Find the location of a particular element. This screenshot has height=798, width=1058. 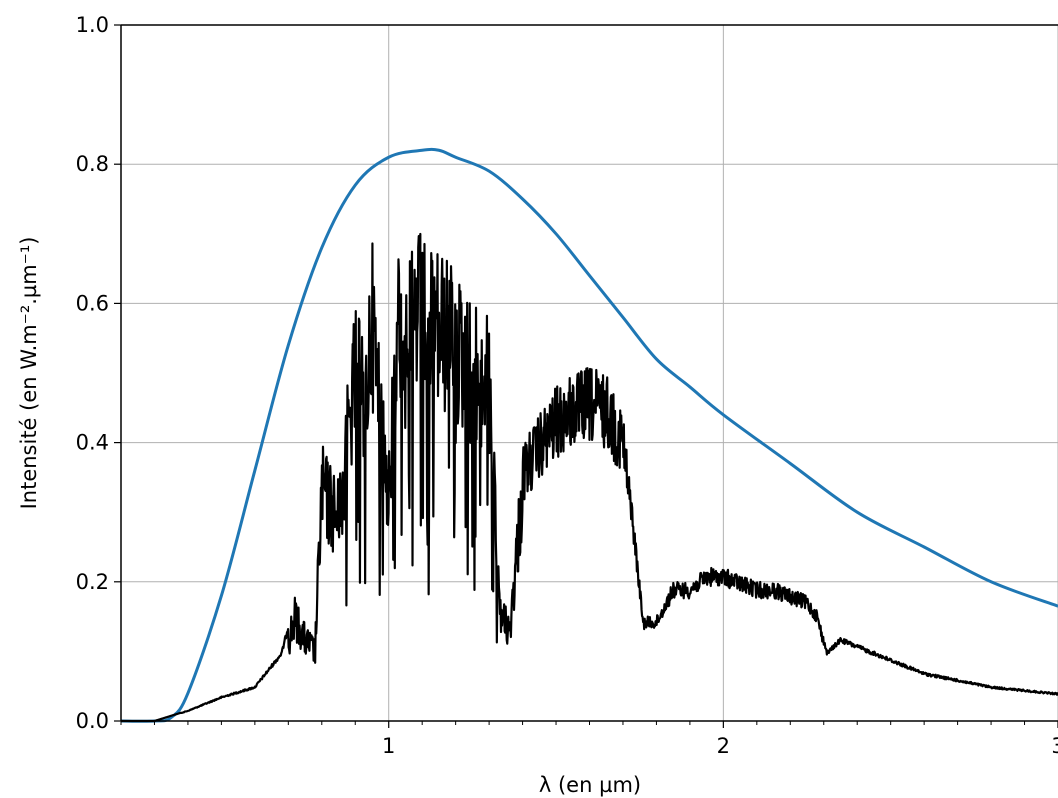

y-tick-label: 0.4 is located at coordinates (92, 443).